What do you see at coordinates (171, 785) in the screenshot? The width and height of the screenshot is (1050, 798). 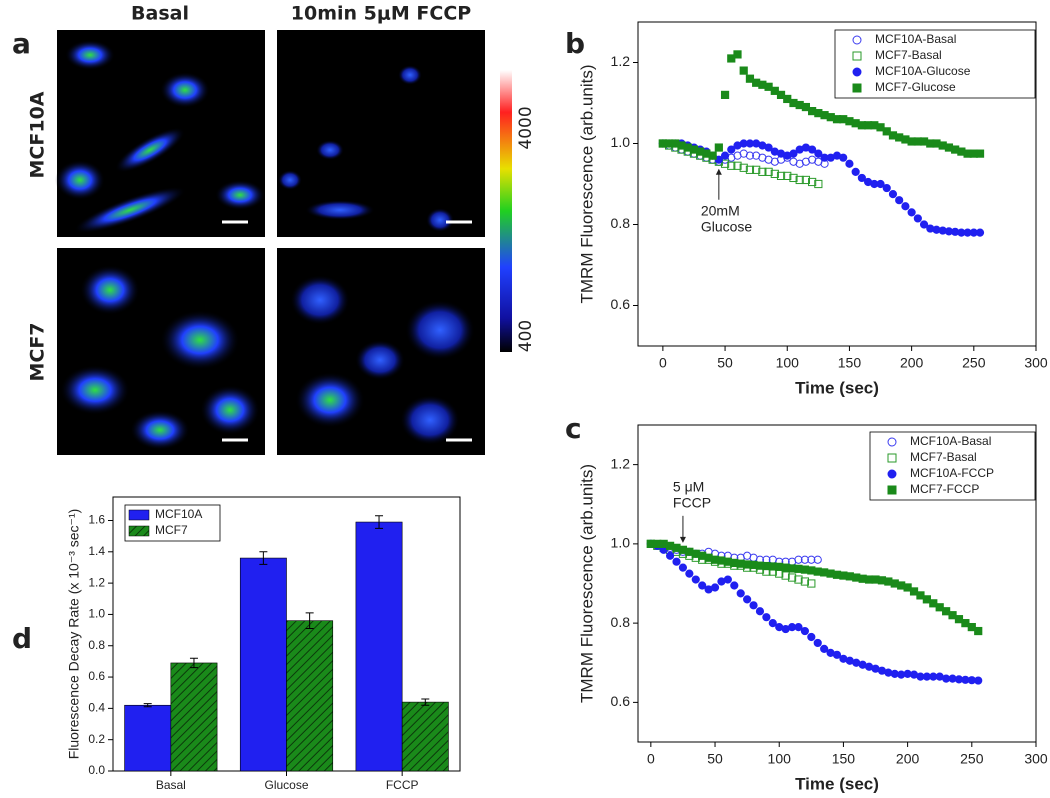 I see `x-tick-label: Basal` at bounding box center [171, 785].